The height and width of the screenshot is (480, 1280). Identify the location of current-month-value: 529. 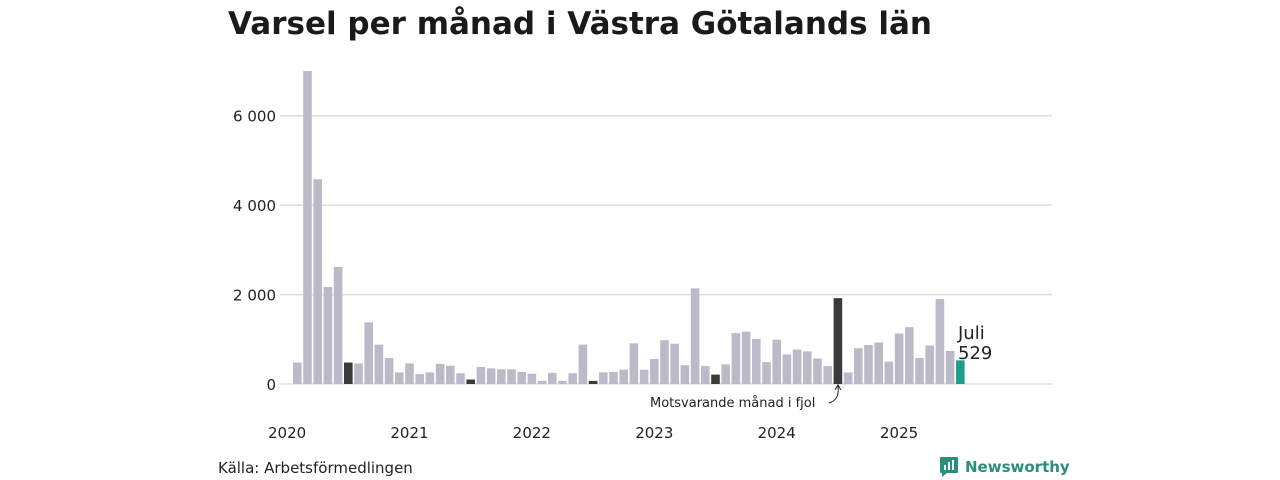
(975, 353).